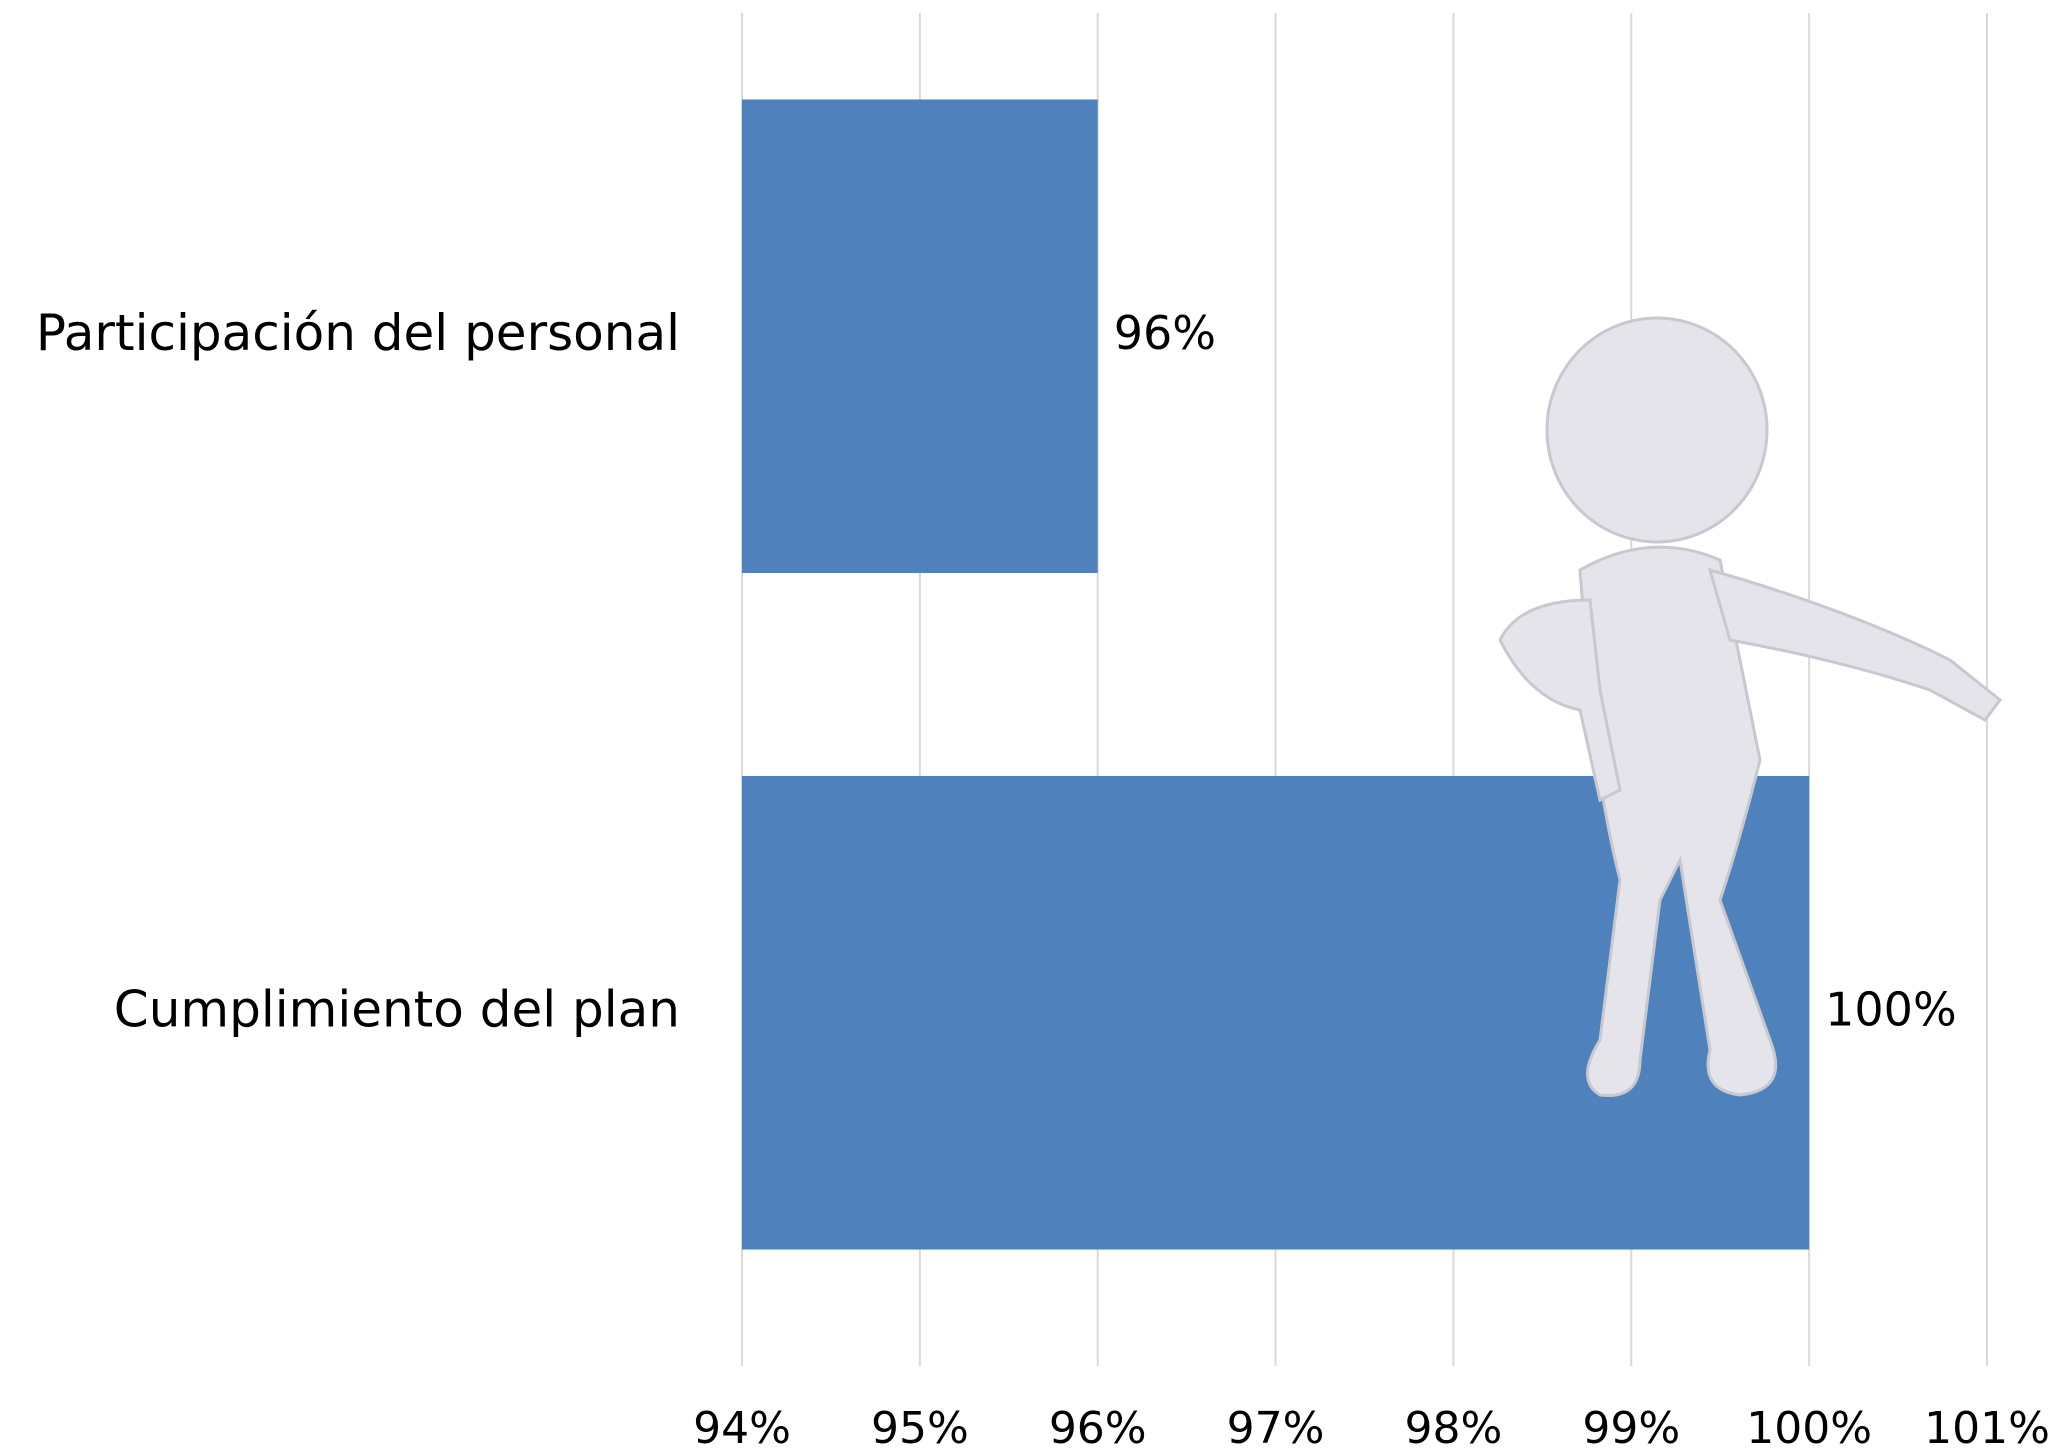 Image resolution: width=2059 pixels, height=1455 pixels. What do you see at coordinates (1809, 1428) in the screenshot?
I see `x-tick-label: 100%` at bounding box center [1809, 1428].